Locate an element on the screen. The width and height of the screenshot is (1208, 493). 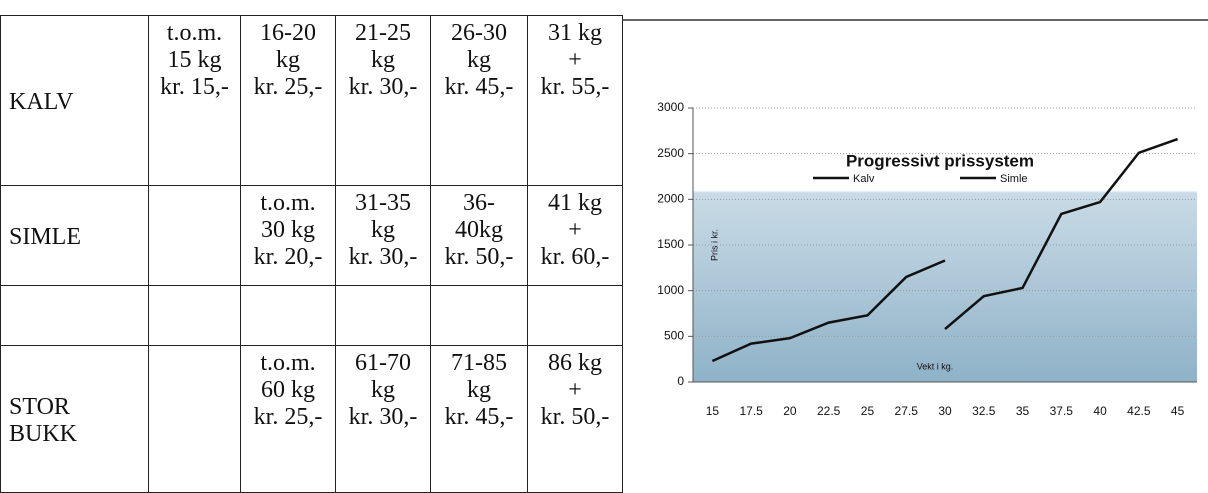
y-tick-label: 2500 is located at coordinates (670, 153).